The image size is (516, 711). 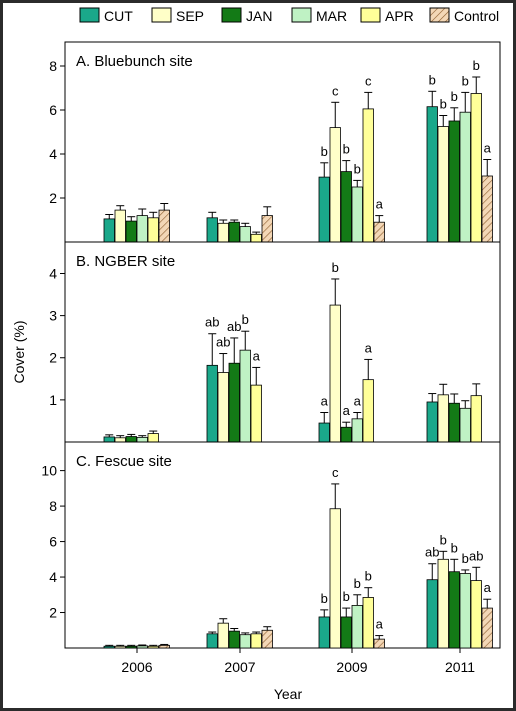 What do you see at coordinates (49, 471) in the screenshot?
I see `y-tick-label: 10` at bounding box center [49, 471].